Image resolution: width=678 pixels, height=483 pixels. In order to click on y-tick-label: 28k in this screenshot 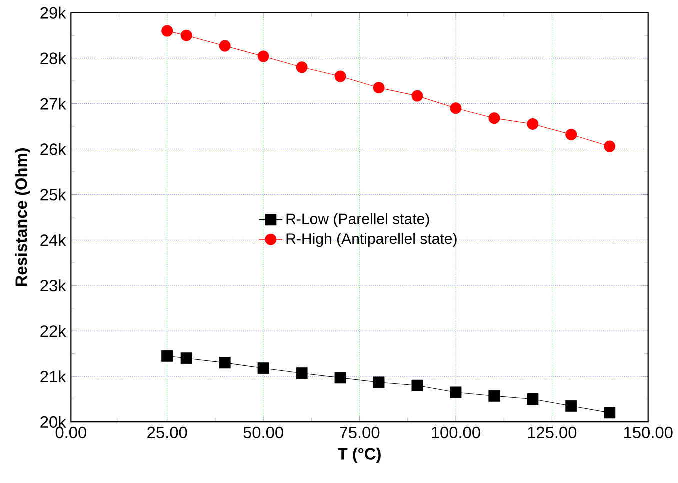, I will do `click(53, 58)`.